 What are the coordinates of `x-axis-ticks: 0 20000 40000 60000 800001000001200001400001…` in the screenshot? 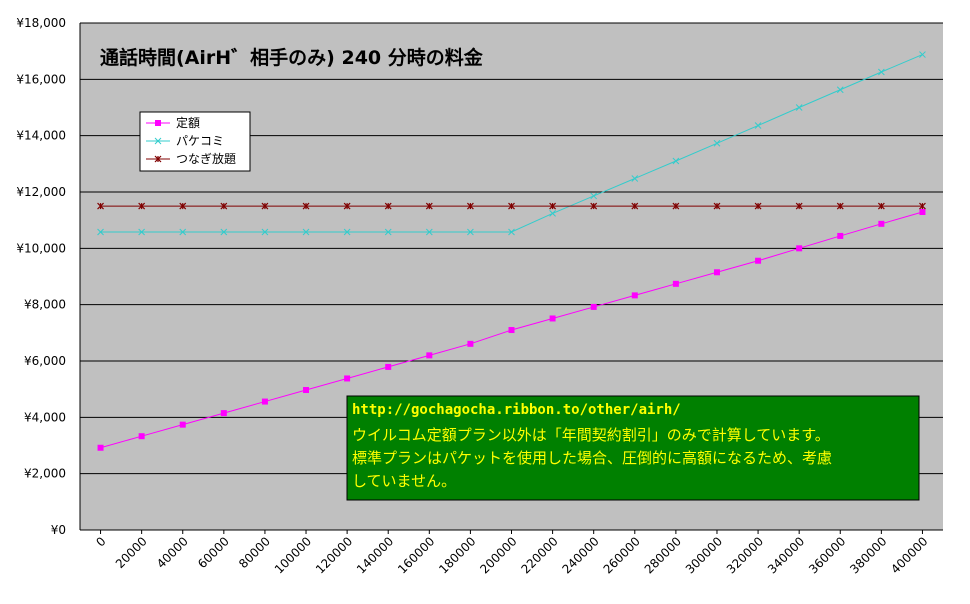 It's located at (512, 553).